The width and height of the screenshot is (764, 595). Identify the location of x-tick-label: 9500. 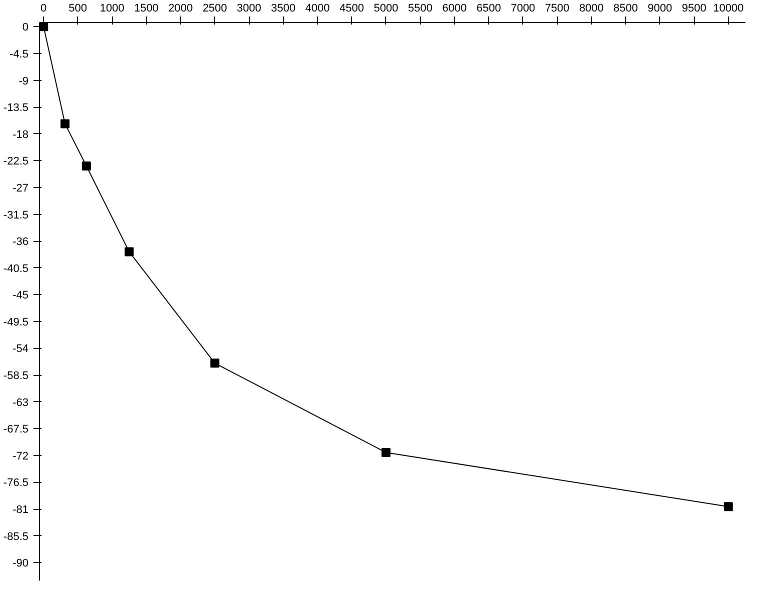
(694, 8).